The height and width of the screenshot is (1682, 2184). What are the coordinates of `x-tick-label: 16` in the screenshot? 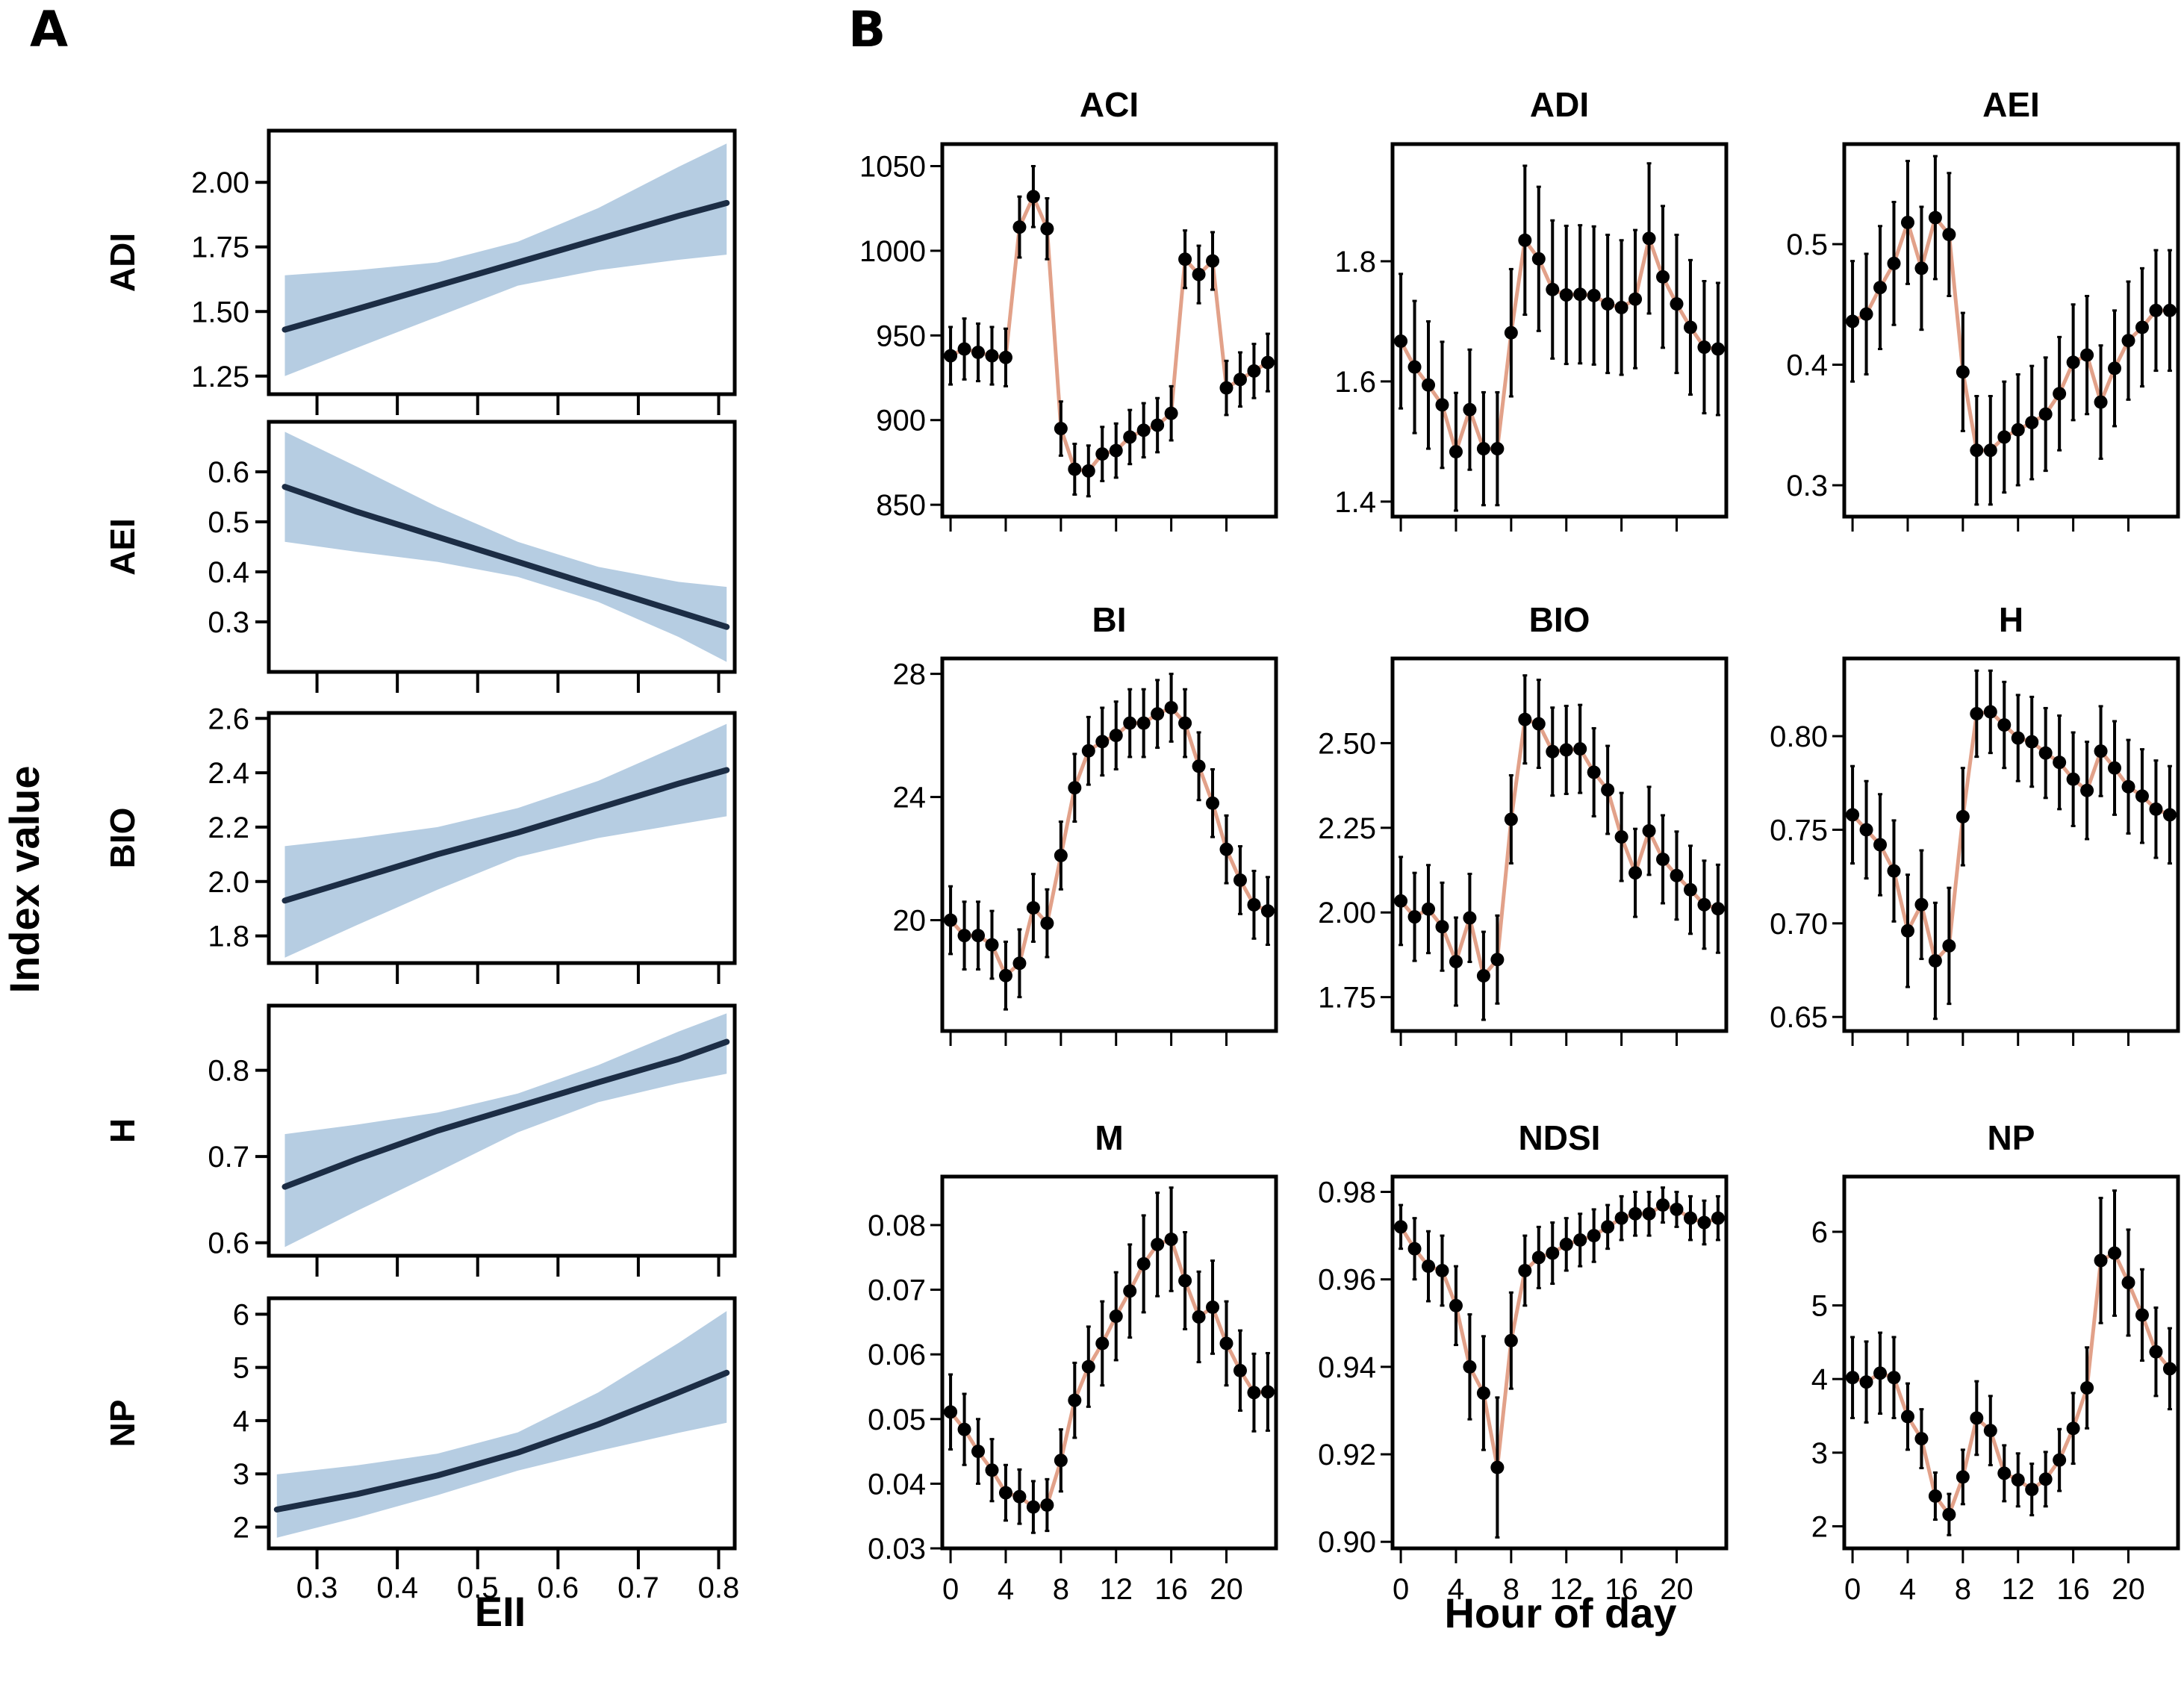 It's located at (1171, 1589).